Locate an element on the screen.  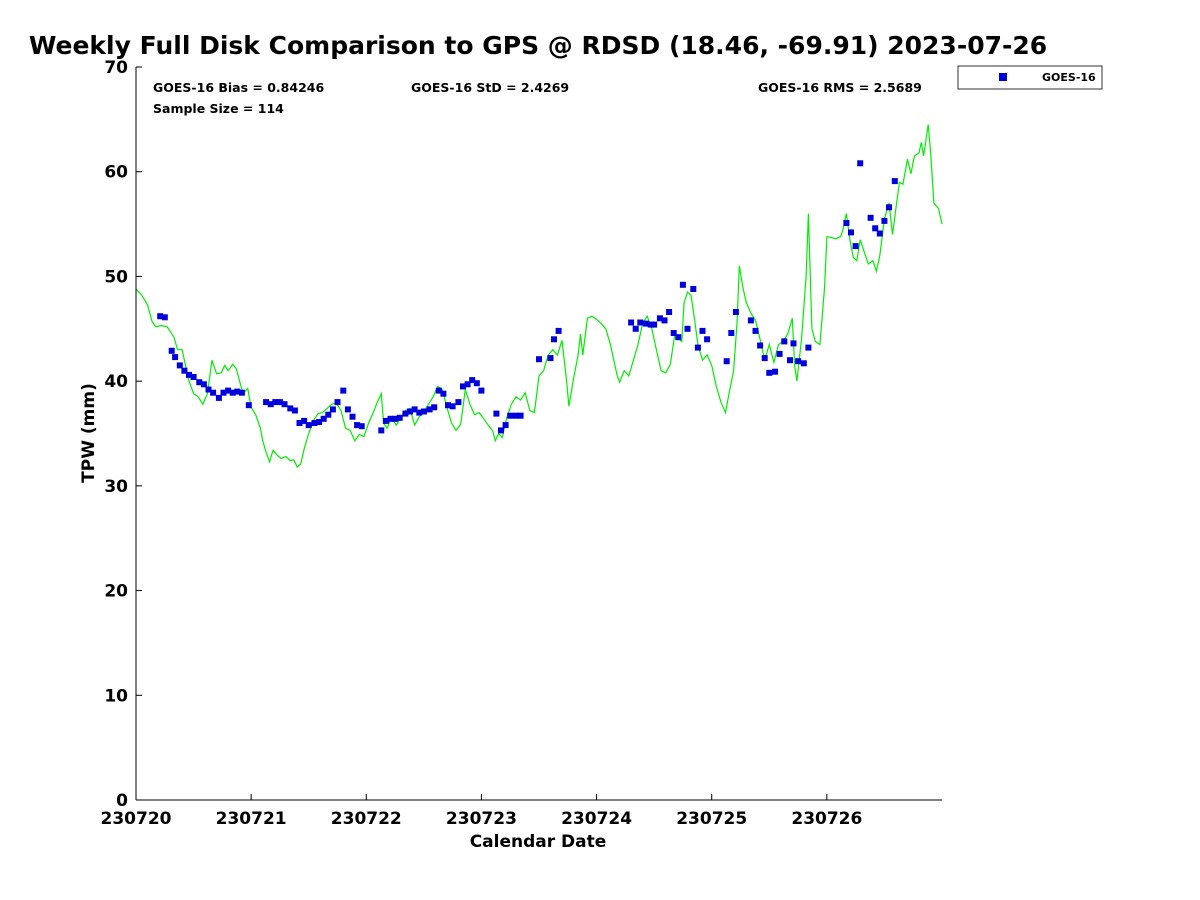
stat-bias: GOES-16 Bias = 0.84246 is located at coordinates (238, 87).